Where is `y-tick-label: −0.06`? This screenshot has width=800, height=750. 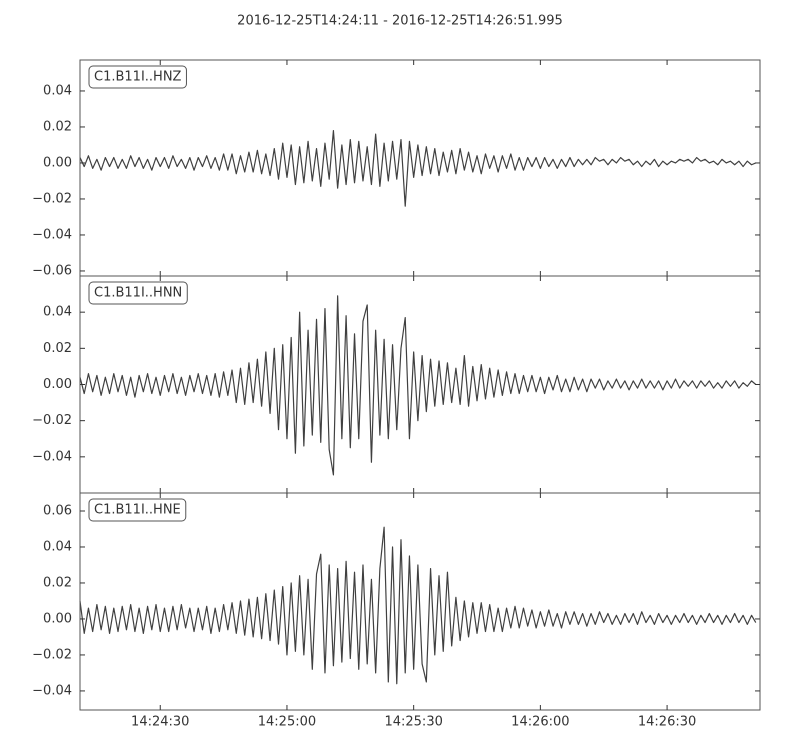 y-tick-label: −0.06 is located at coordinates (52, 270).